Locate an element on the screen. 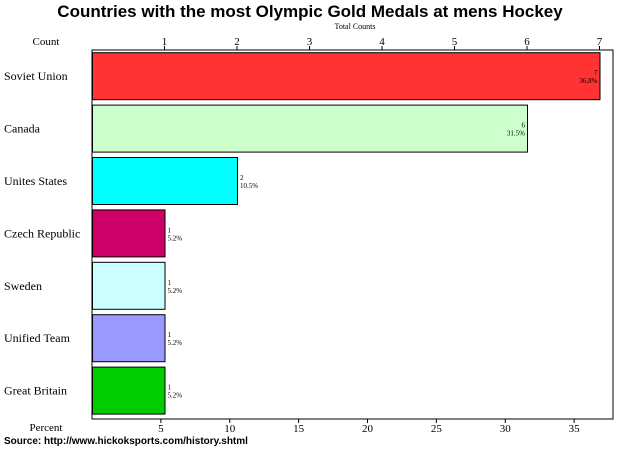  value-label: 6 is located at coordinates (524, 126).